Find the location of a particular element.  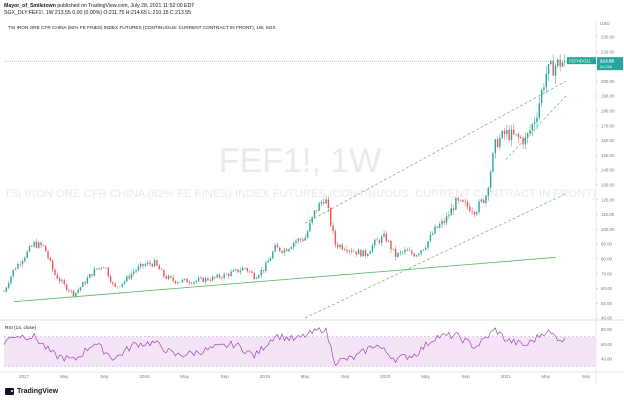

price-tick-label: 110.00 is located at coordinates (608, 214).